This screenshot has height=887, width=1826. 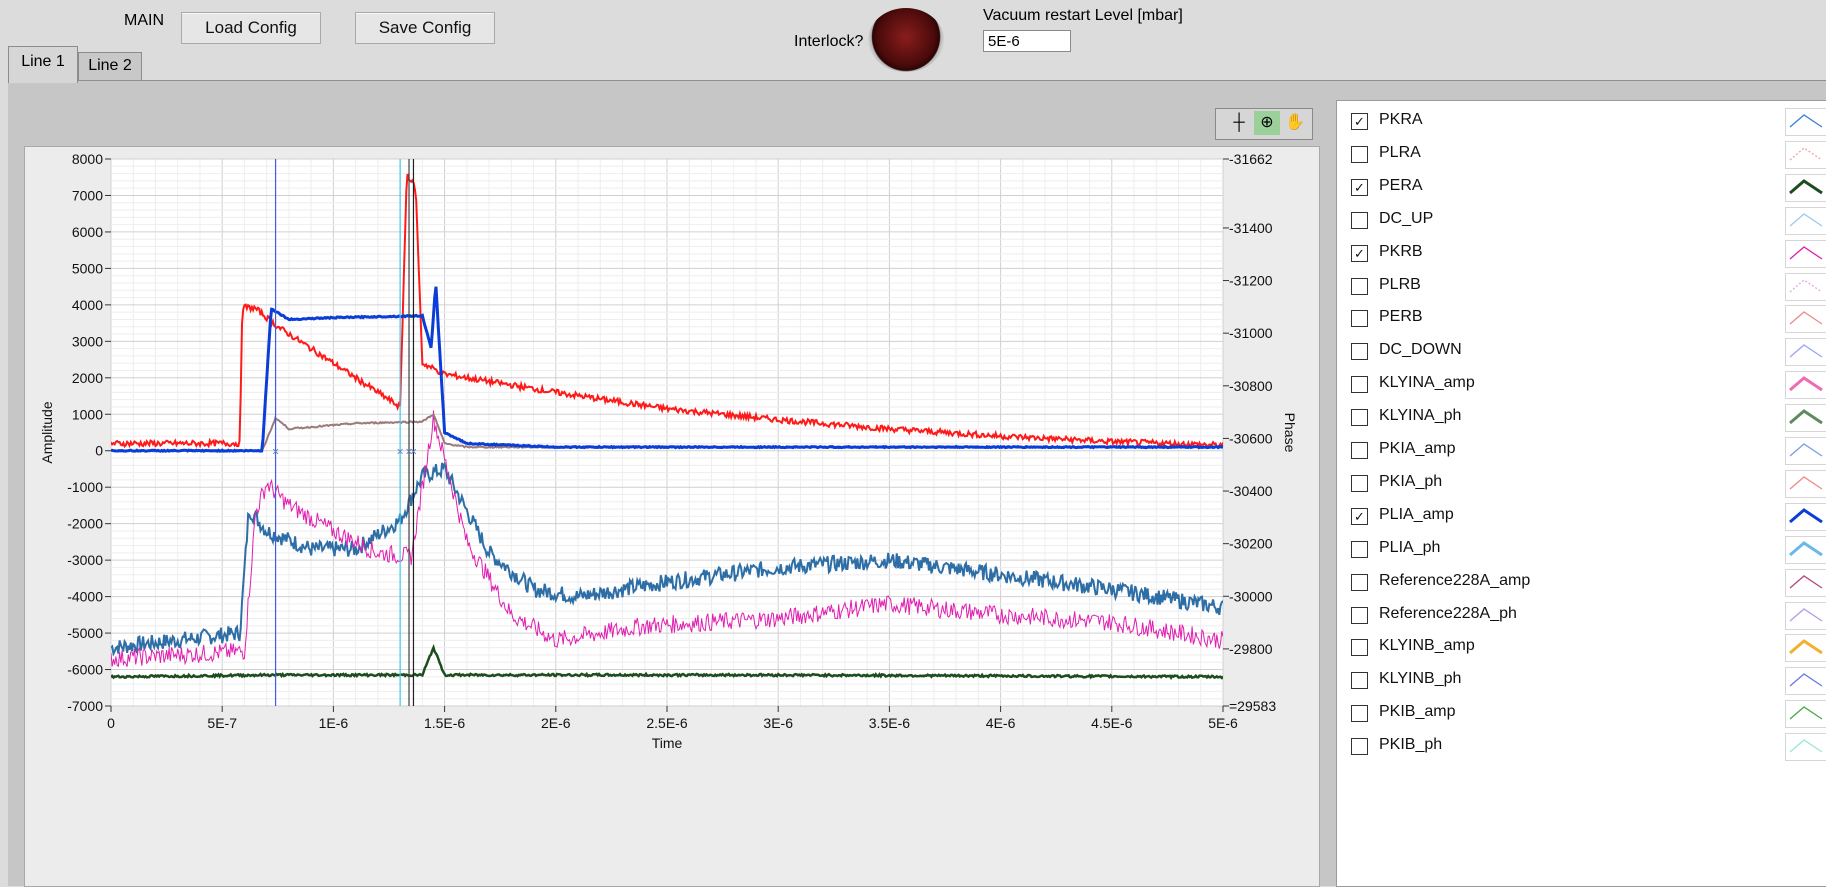 What do you see at coordinates (1401, 317) in the screenshot?
I see `legend-label: PERB` at bounding box center [1401, 317].